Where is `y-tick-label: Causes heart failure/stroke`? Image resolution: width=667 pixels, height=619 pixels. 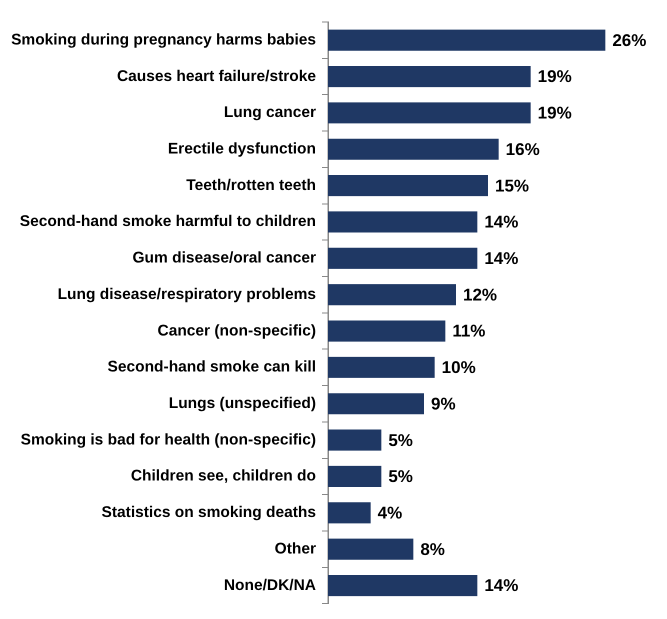 y-tick-label: Causes heart failure/stroke is located at coordinates (216, 76).